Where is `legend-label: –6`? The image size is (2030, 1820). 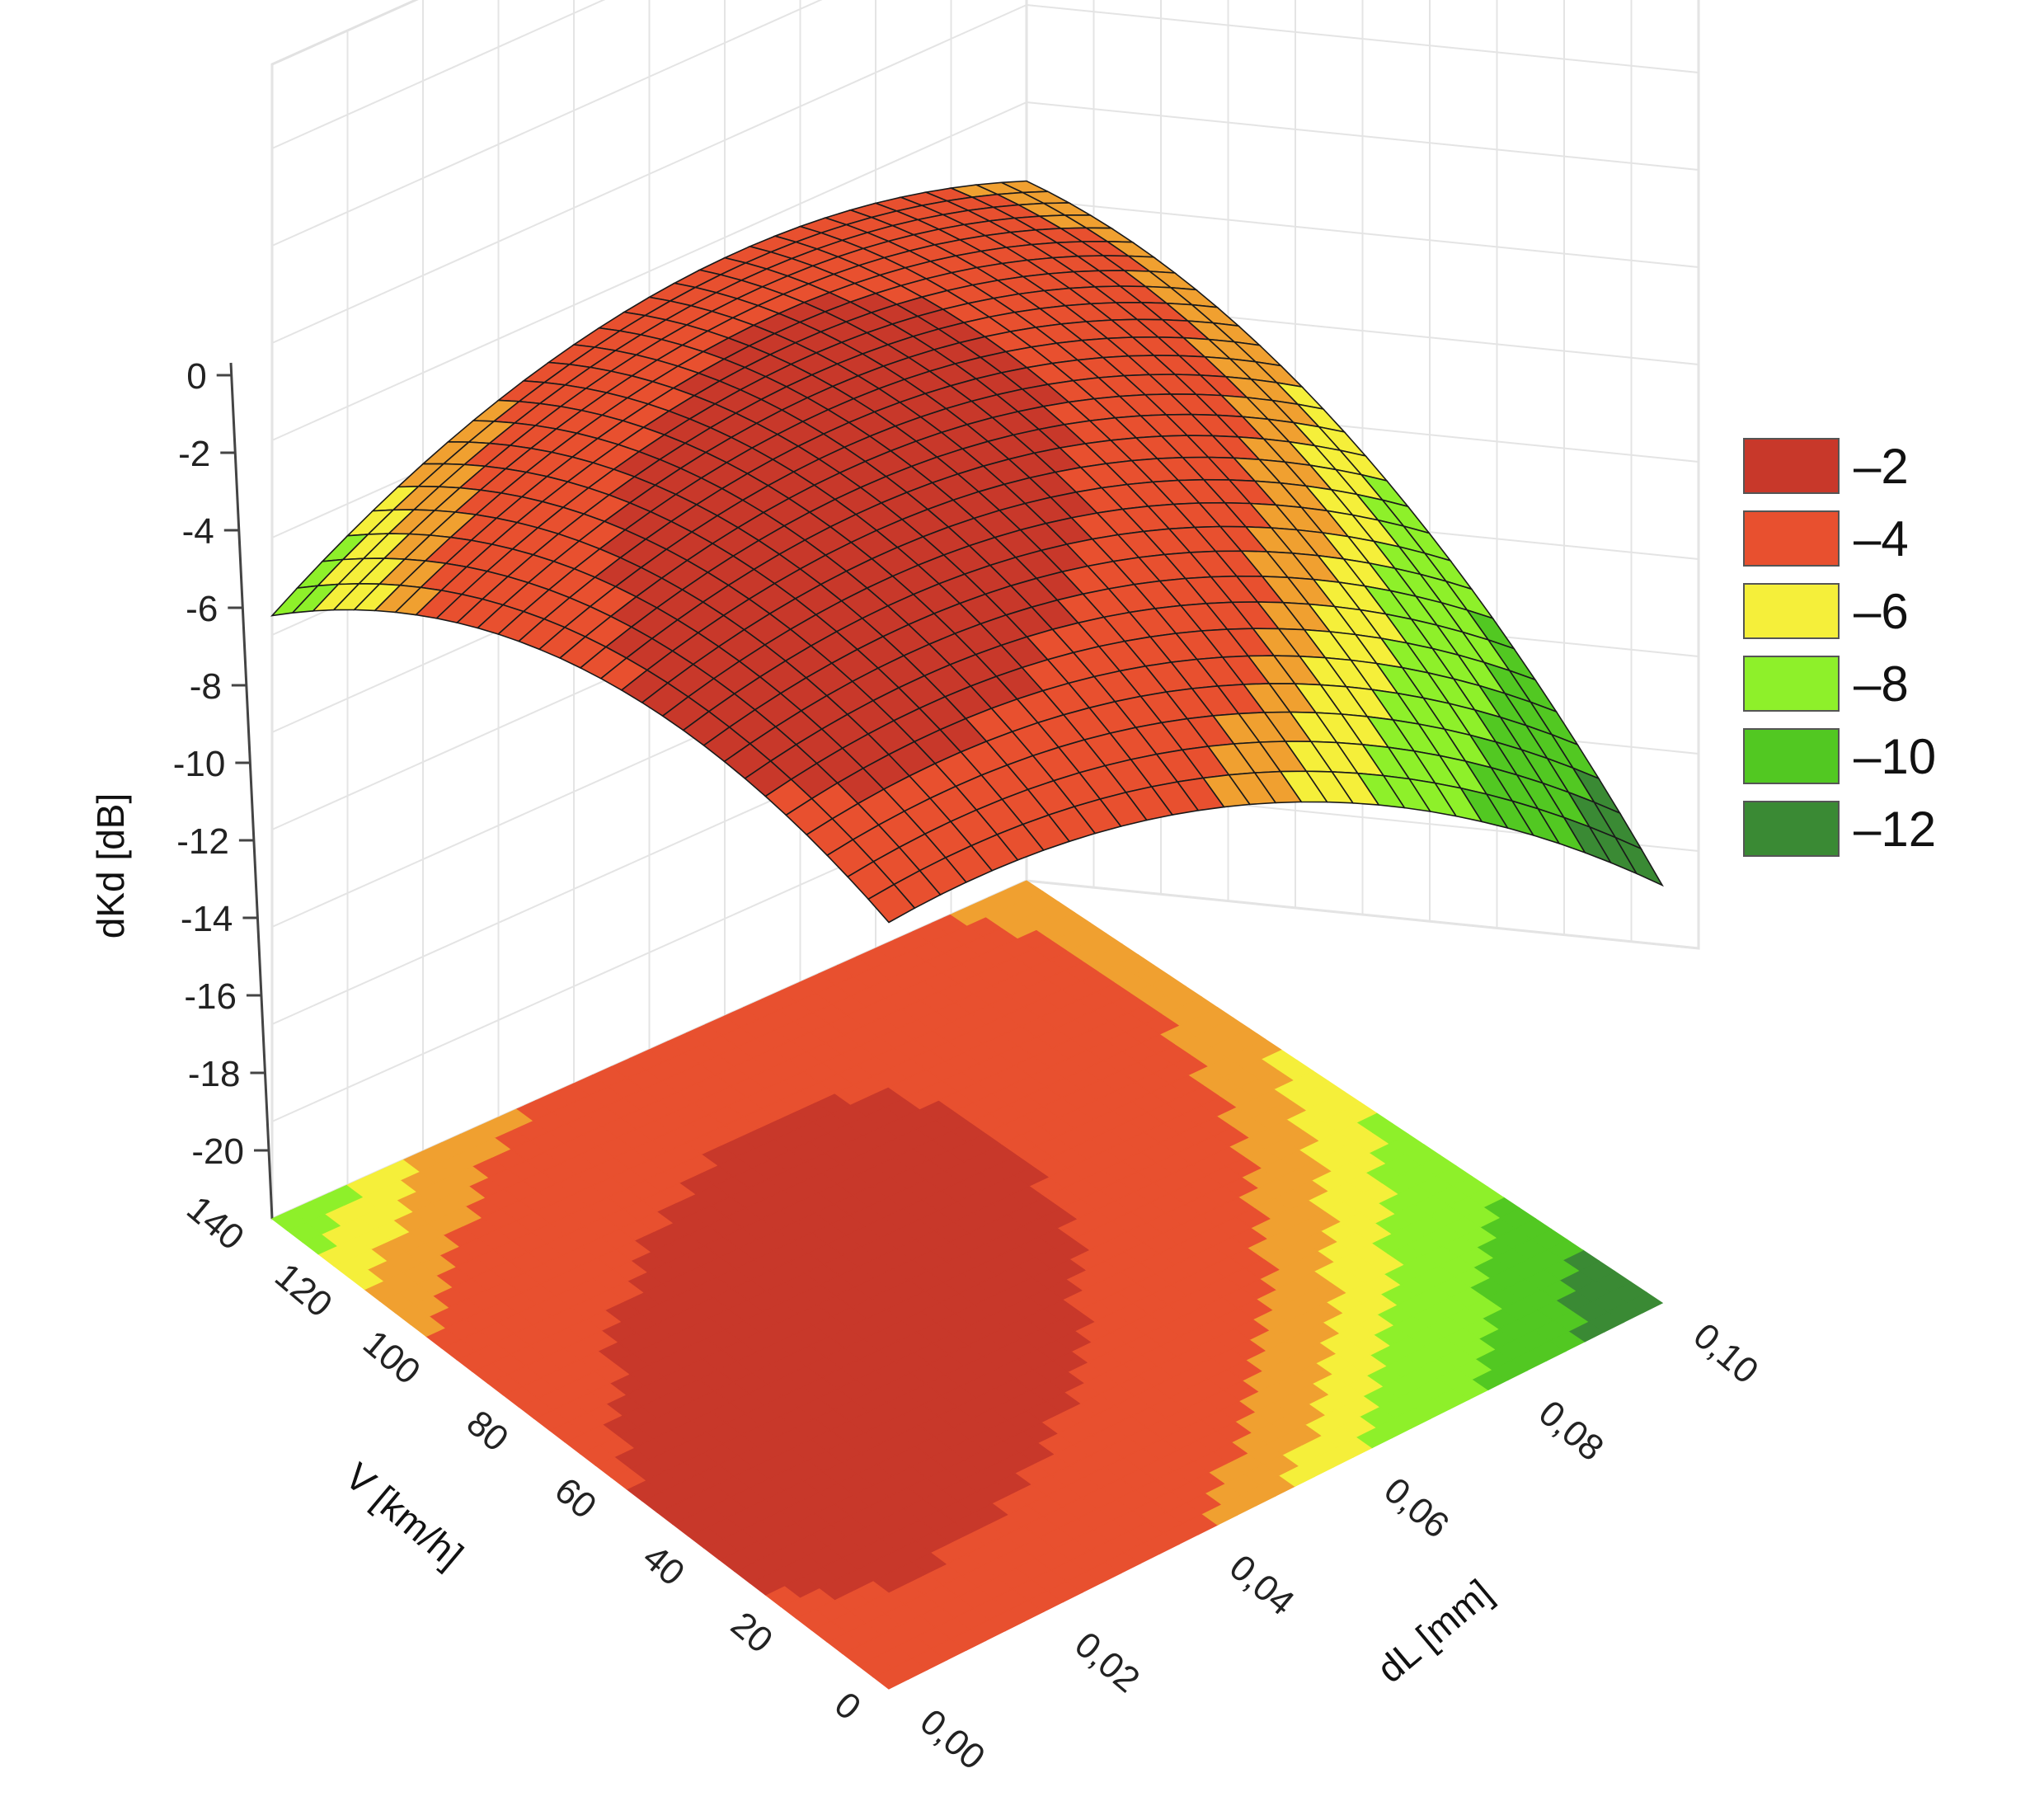 legend-label: –6 is located at coordinates (1882, 611).